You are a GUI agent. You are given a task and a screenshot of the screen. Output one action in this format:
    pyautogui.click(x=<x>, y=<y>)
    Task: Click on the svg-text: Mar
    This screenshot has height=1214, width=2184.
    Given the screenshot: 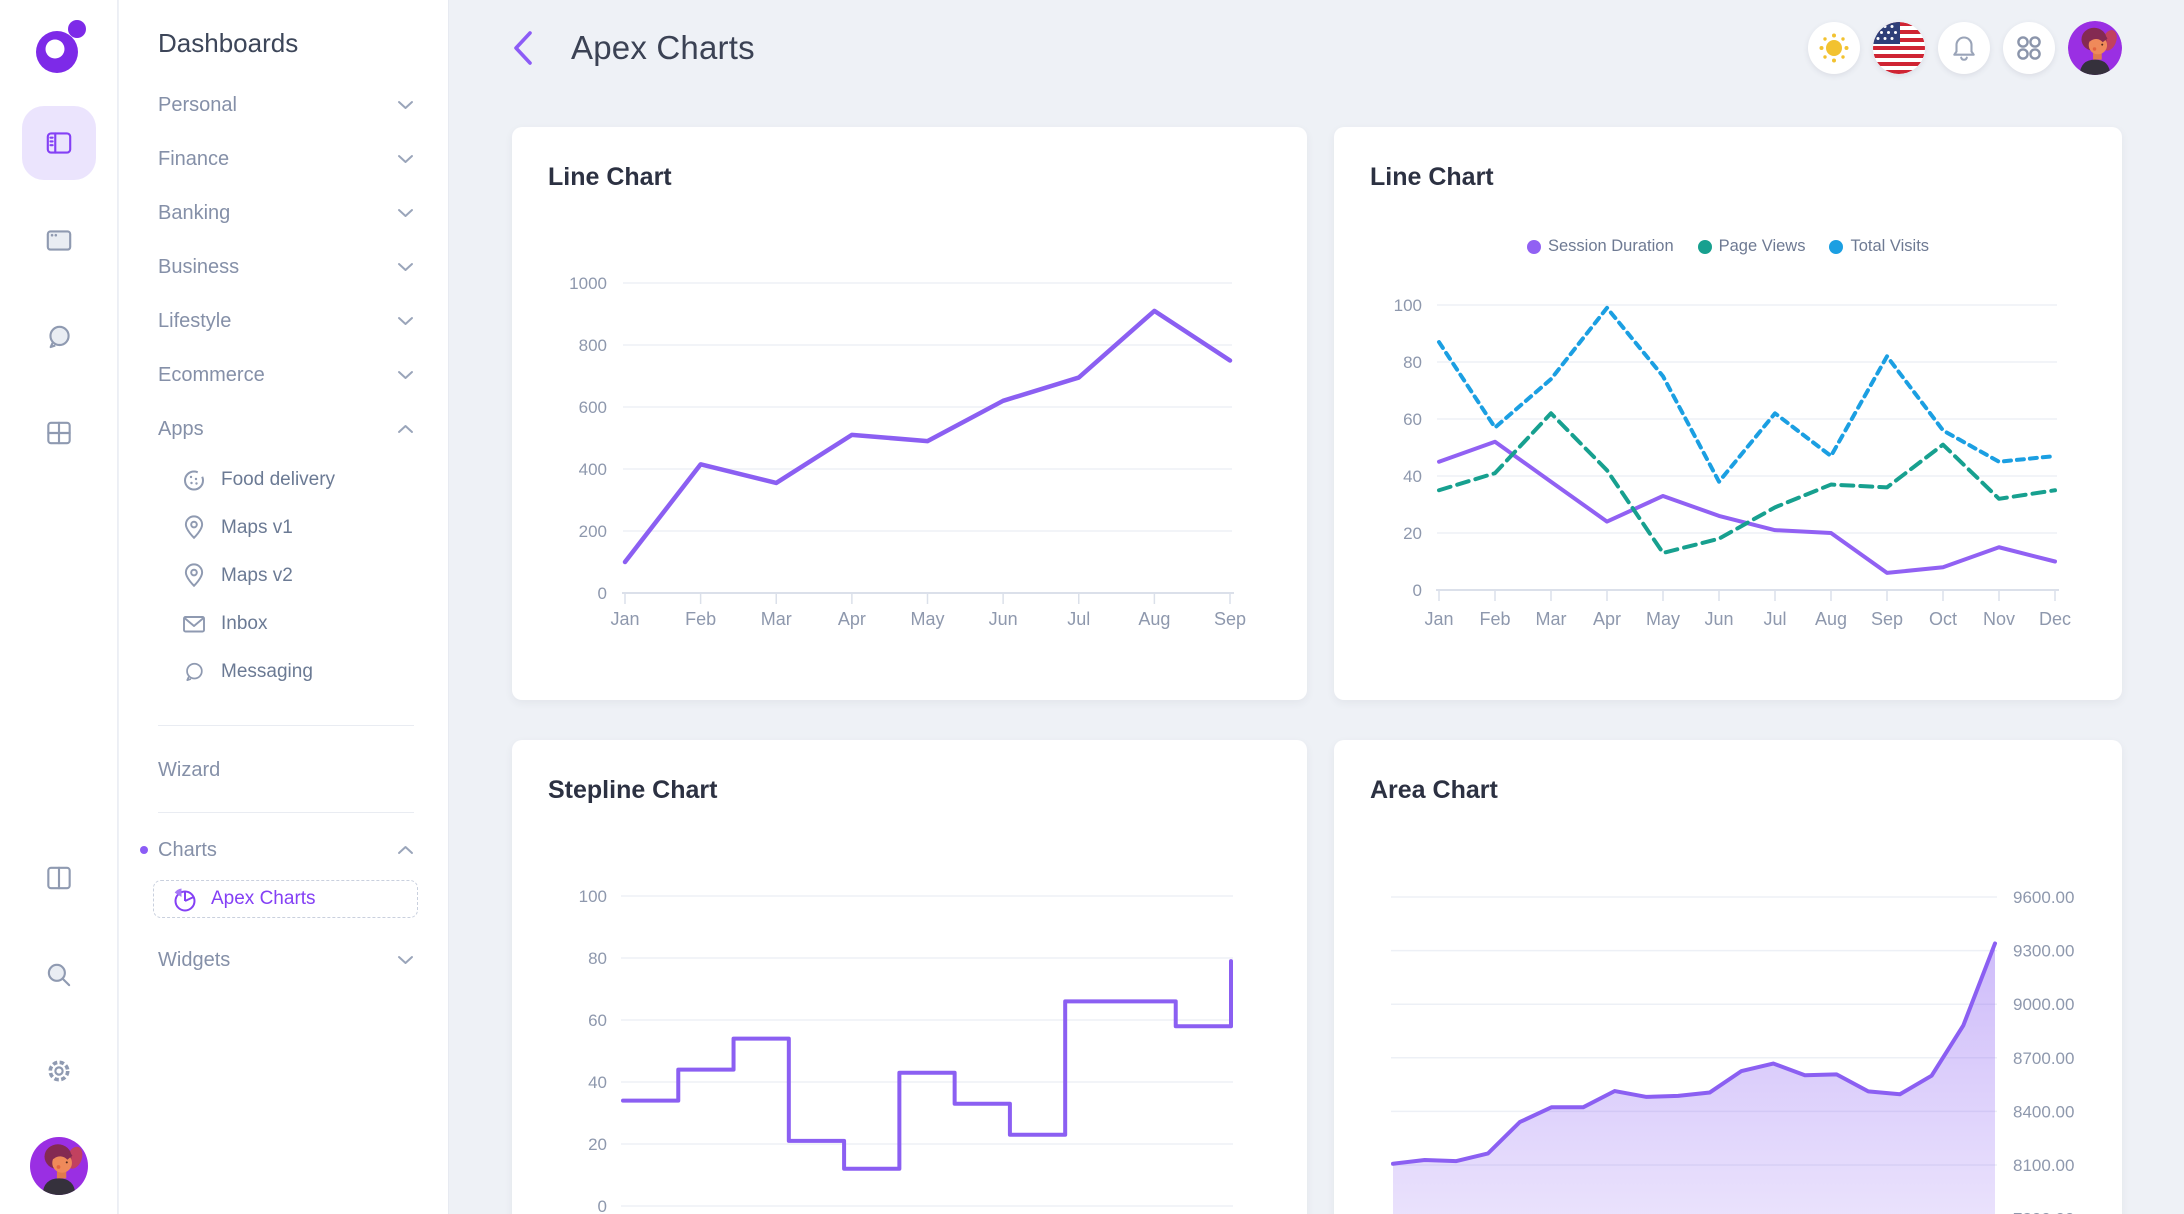 What is the action you would take?
    pyautogui.click(x=776, y=619)
    